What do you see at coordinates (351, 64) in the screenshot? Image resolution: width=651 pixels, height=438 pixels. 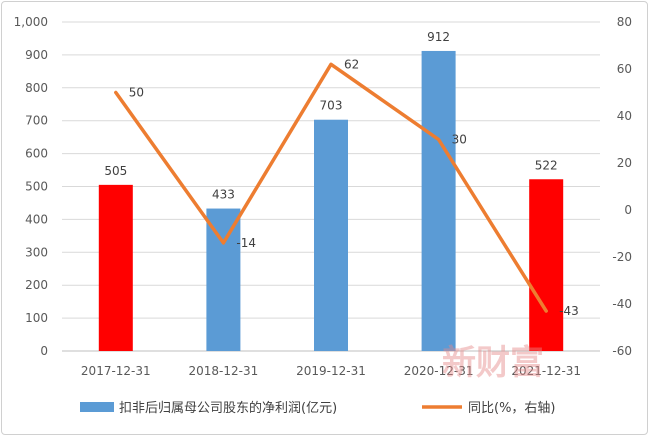 I see `line-data-label: 62` at bounding box center [351, 64].